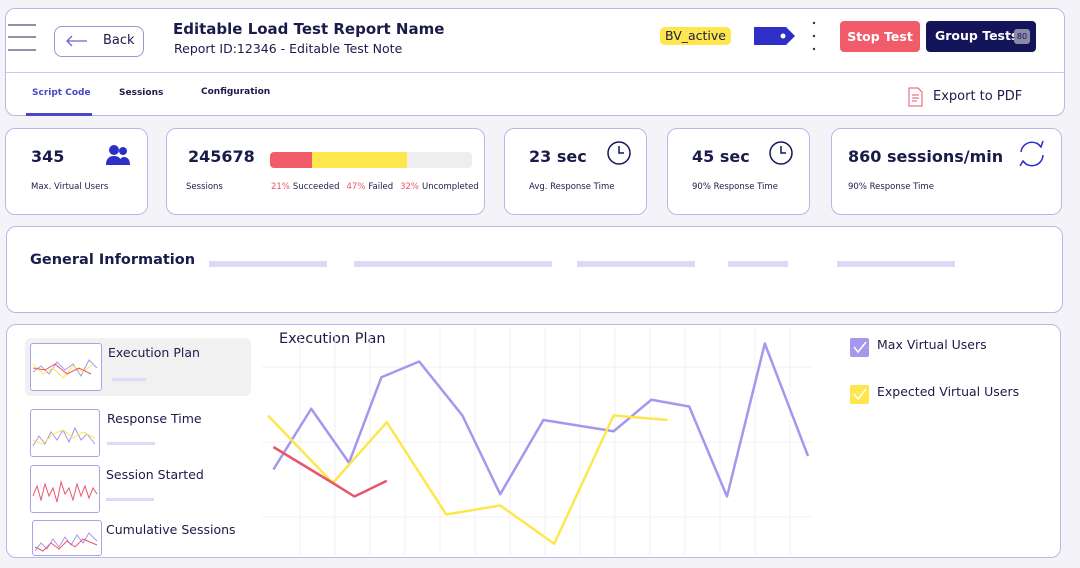 This screenshot has height=568, width=1080. What do you see at coordinates (915, 97) in the screenshot?
I see `pdf-icon` at bounding box center [915, 97].